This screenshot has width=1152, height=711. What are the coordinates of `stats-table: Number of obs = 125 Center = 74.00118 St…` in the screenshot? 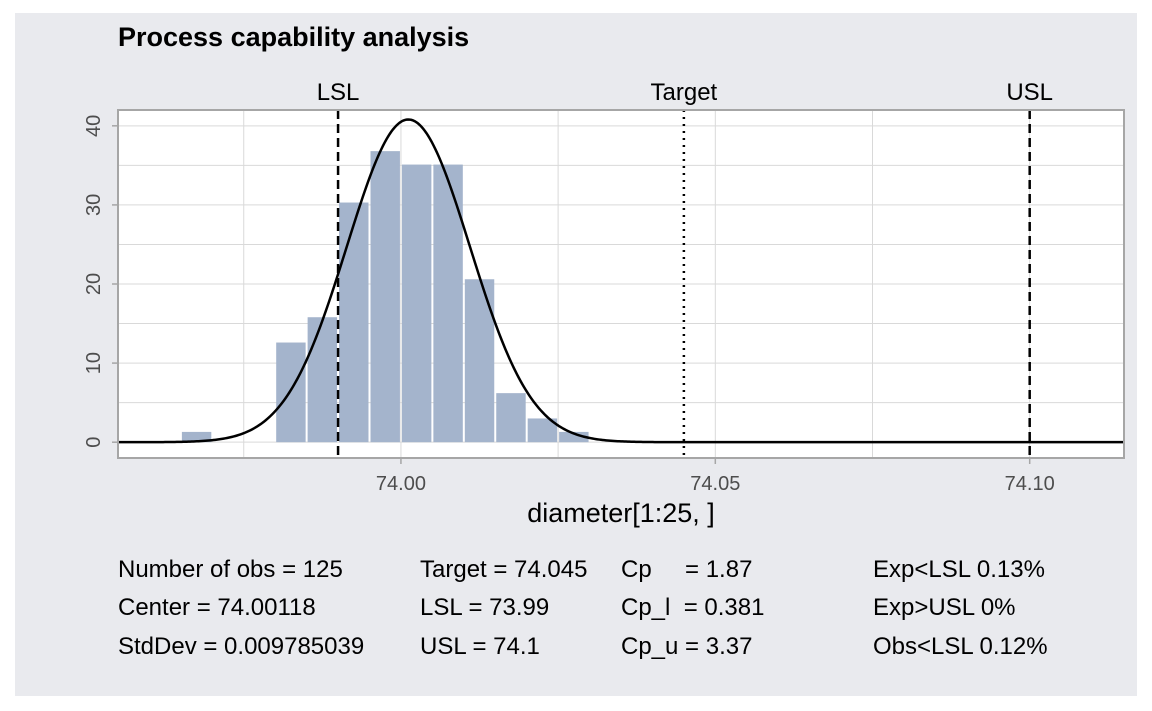 It's located at (618, 616).